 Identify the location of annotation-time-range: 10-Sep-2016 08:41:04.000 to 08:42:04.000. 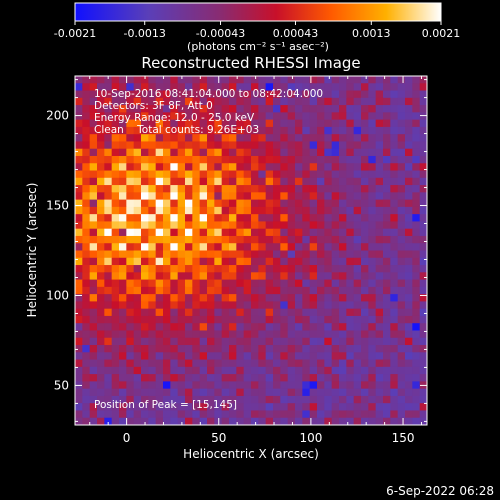
(208, 94).